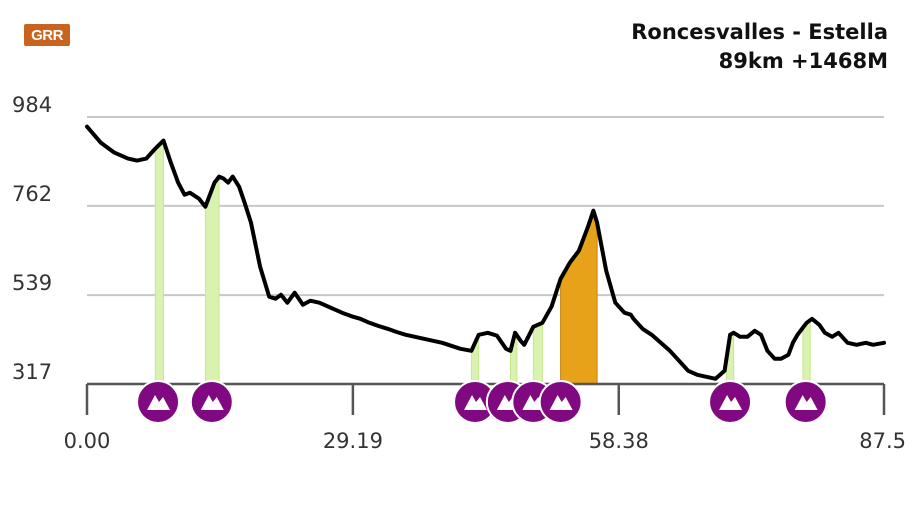  What do you see at coordinates (619, 441) in the screenshot?
I see `x-tick-label: 58.38` at bounding box center [619, 441].